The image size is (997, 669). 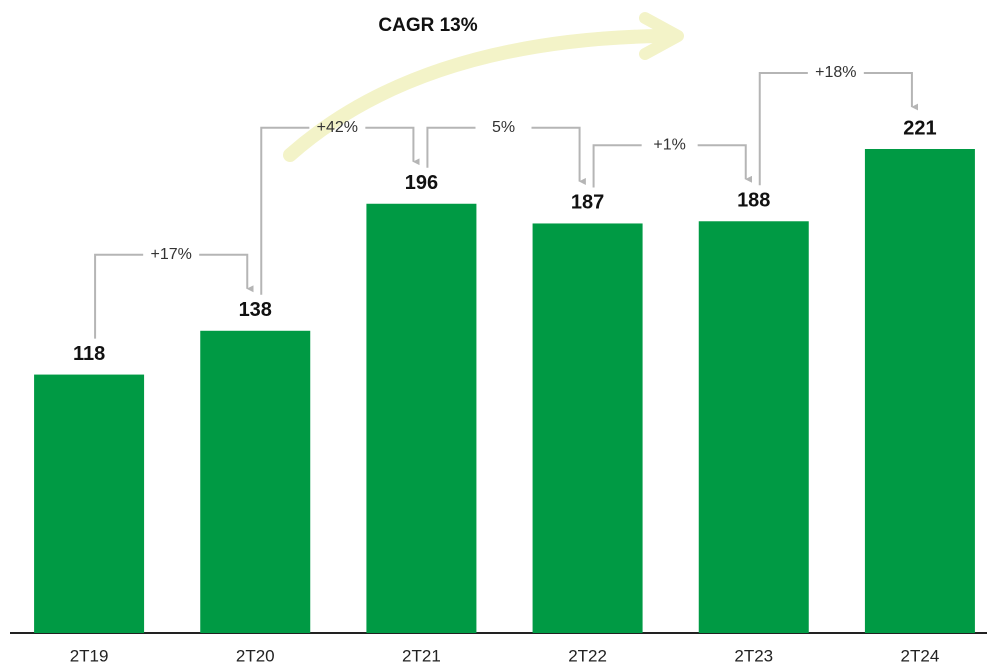 I want to click on growth-label: +1%, so click(x=669, y=144).